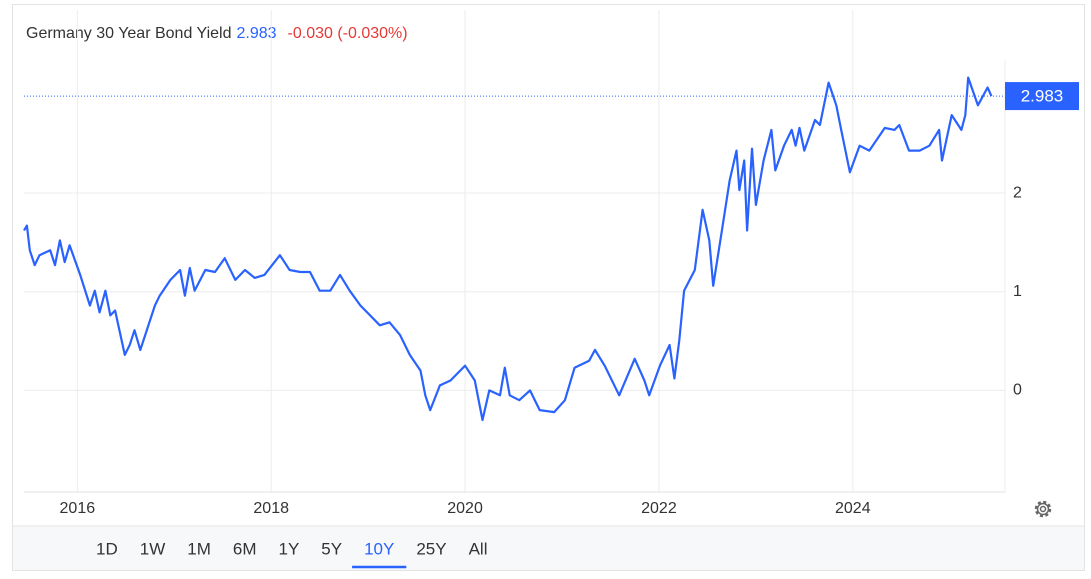  I want to click on x-tick-label: 2016, so click(78, 508).